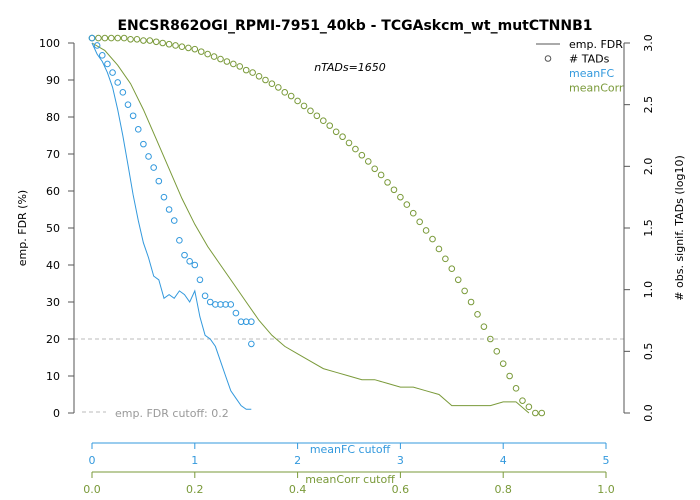 The height and width of the screenshot is (500, 700). I want to click on meancorr-axis-tick-label: 0.8, so click(503, 489).